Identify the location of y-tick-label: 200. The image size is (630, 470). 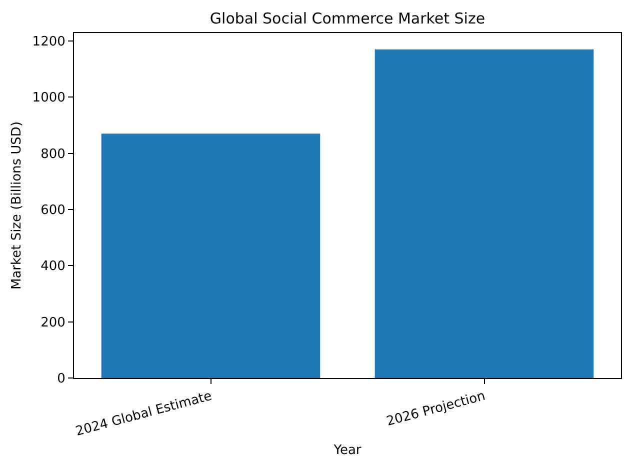
(53, 322).